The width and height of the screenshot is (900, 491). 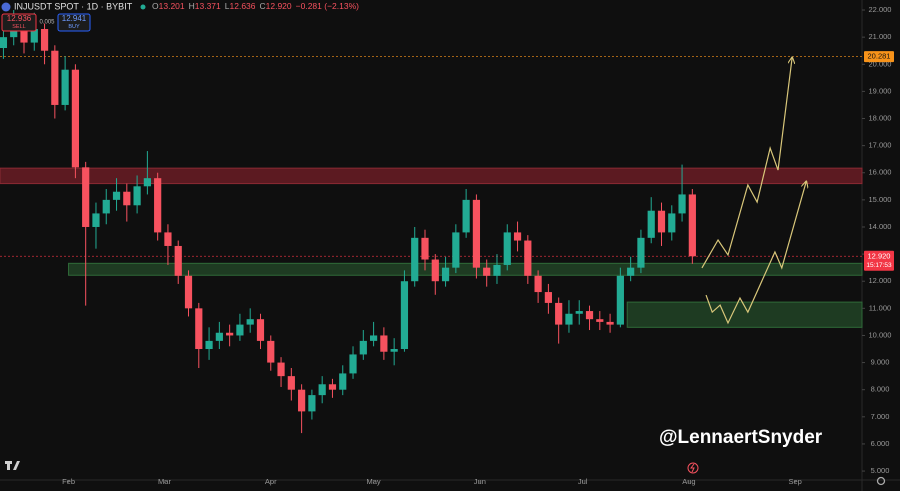 What do you see at coordinates (74, 27) in the screenshot?
I see `buy-label: BUY` at bounding box center [74, 27].